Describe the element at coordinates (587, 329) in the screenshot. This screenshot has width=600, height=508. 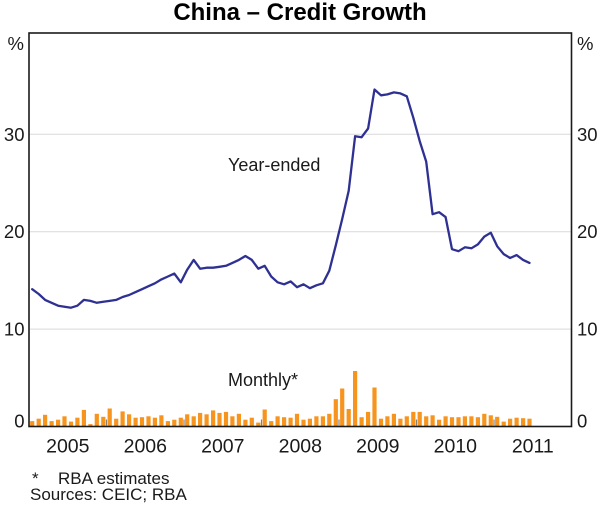
I see `y-axis-label-right-10: 10` at that location.